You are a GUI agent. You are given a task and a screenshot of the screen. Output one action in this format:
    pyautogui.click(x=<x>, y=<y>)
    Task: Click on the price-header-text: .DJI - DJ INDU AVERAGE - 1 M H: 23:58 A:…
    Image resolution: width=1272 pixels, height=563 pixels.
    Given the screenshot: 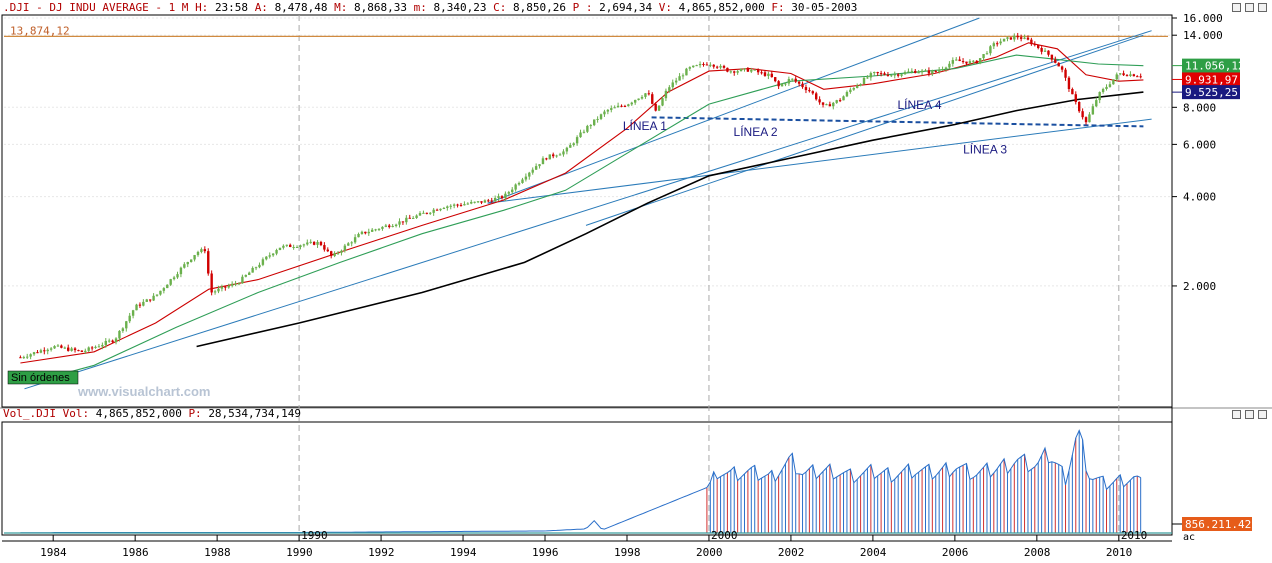 What is the action you would take?
    pyautogui.click(x=430, y=7)
    